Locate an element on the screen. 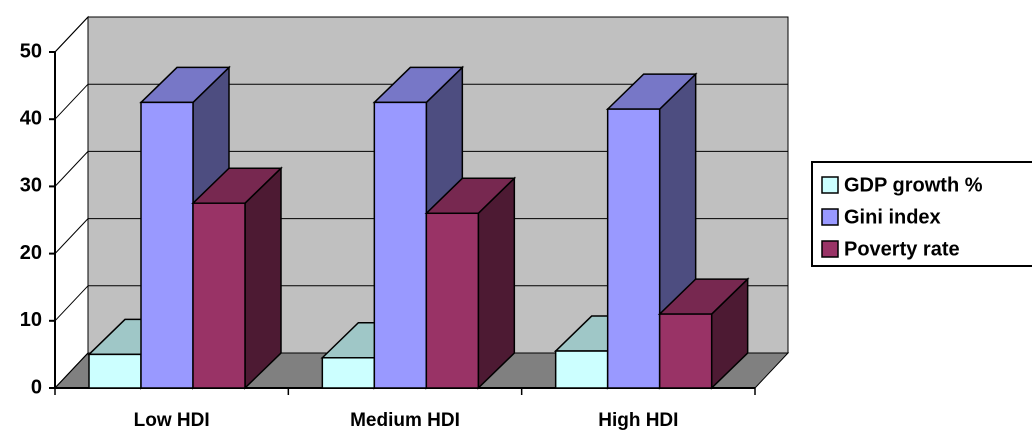  y-tick-label: 0 is located at coordinates (36, 387).